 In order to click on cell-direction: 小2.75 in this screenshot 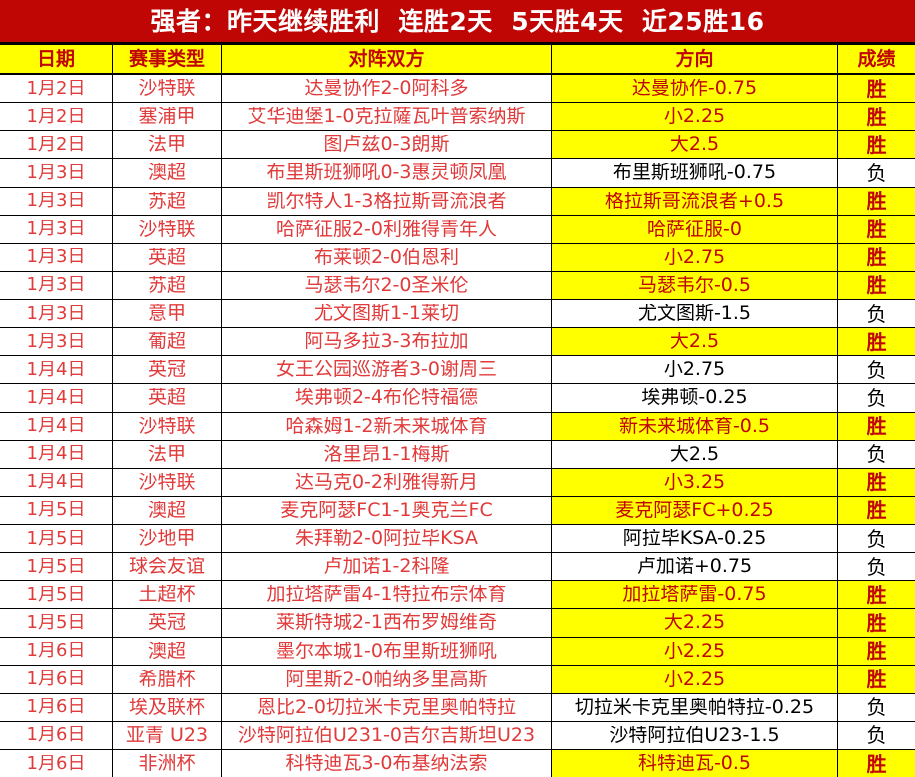, I will do `click(695, 257)`.